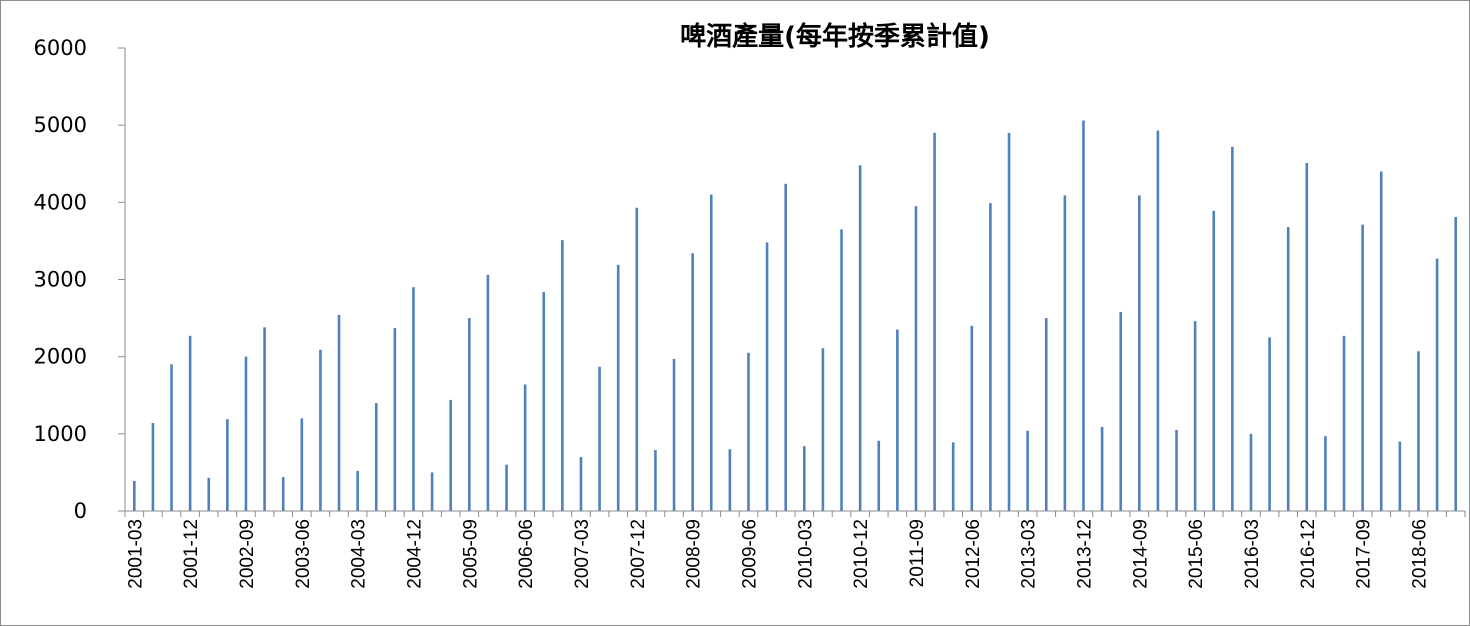 This screenshot has width=1470, height=626. I want to click on x-tick-label: 2014-09, so click(1140, 554).